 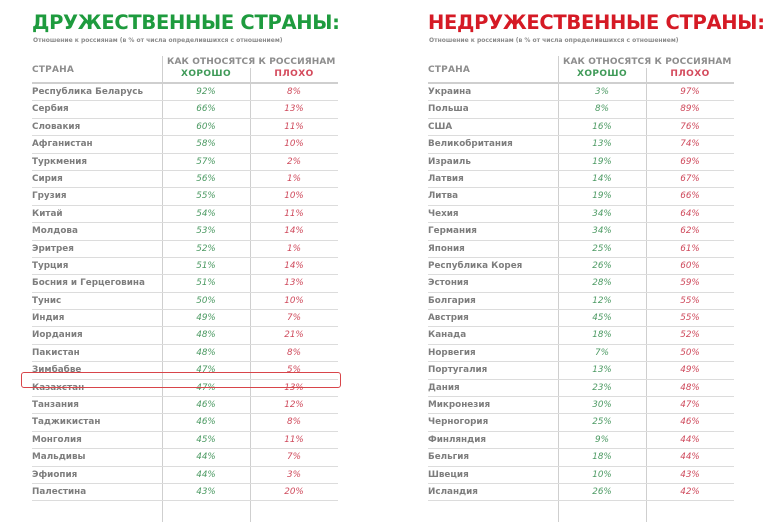 I want to click on table-row: Тунис 50% 10%, so click(x=185, y=302).